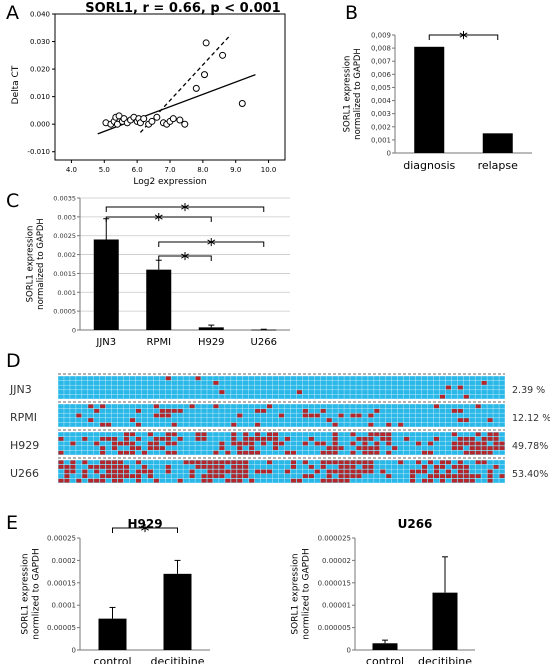 The image size is (550, 664). Describe the element at coordinates (463, 38) in the screenshot. I see `relapse-chart-significance-star: *` at that location.